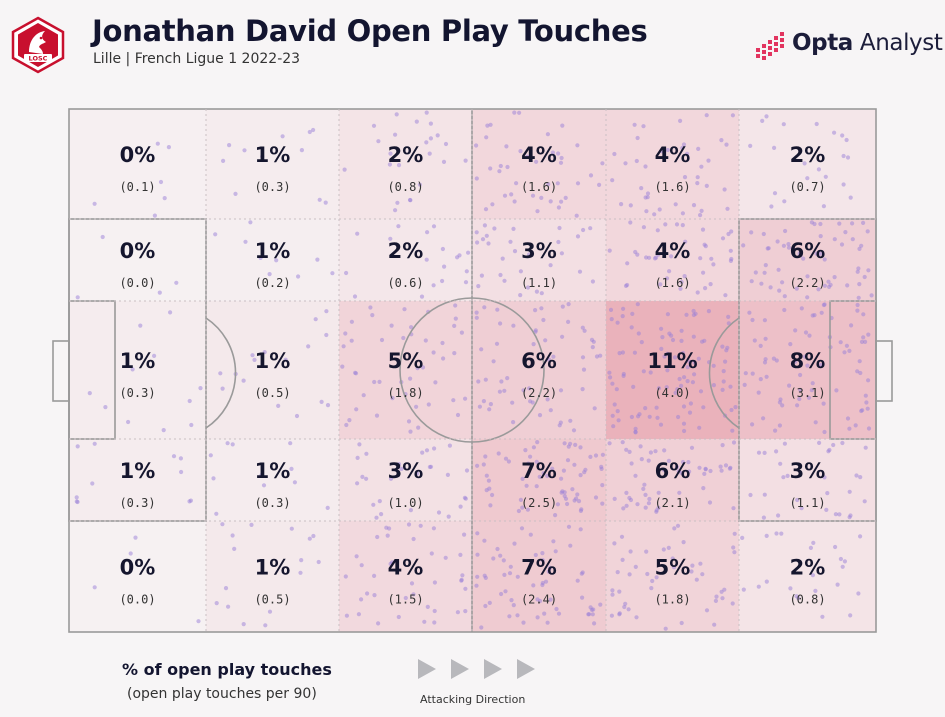  I want to click on left-penalty-arc, so click(221, 373).